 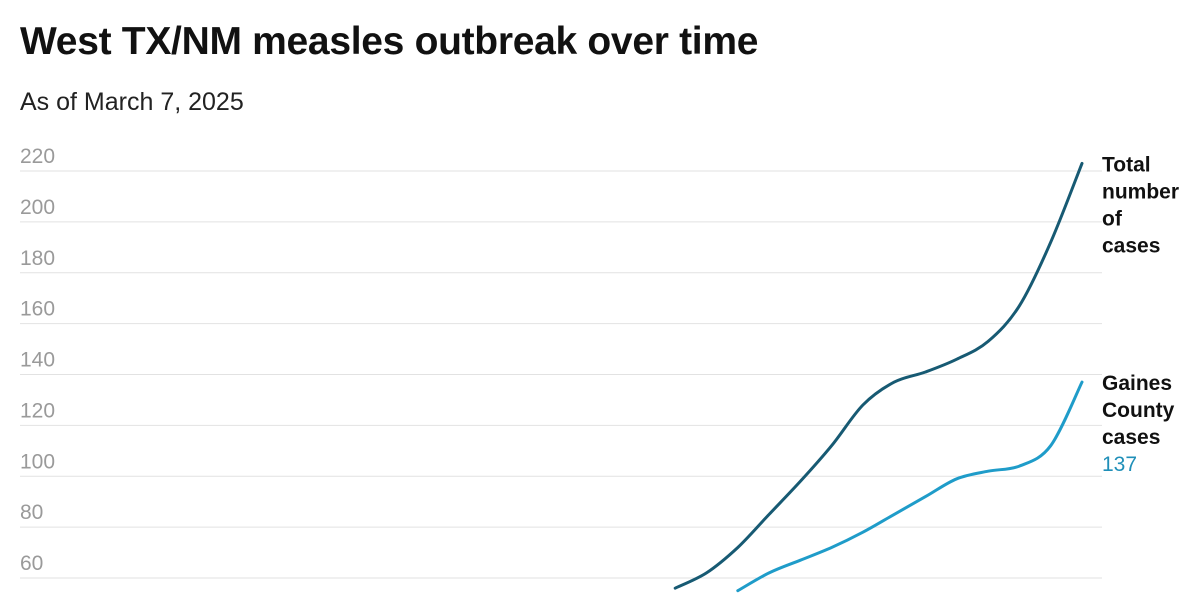 What do you see at coordinates (37, 156) in the screenshot?
I see `y-tick-label: 220` at bounding box center [37, 156].